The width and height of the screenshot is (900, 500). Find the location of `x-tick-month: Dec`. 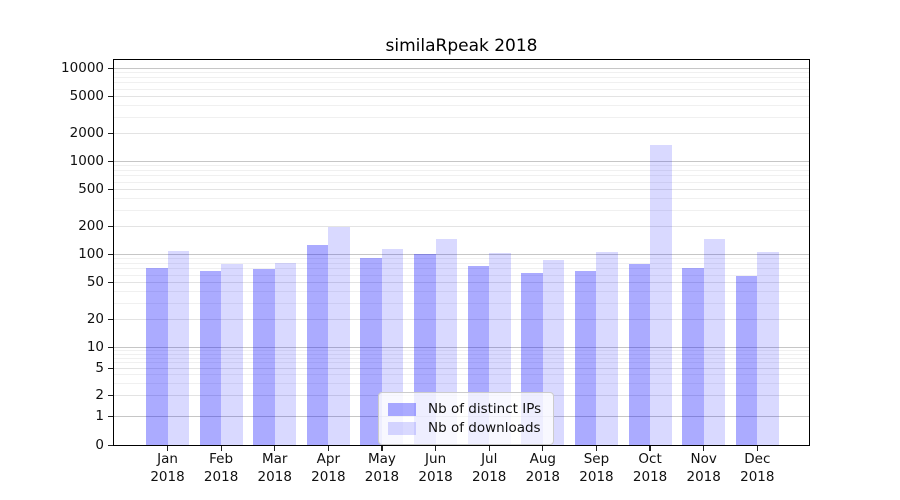

x-tick-month: Dec is located at coordinates (757, 459).